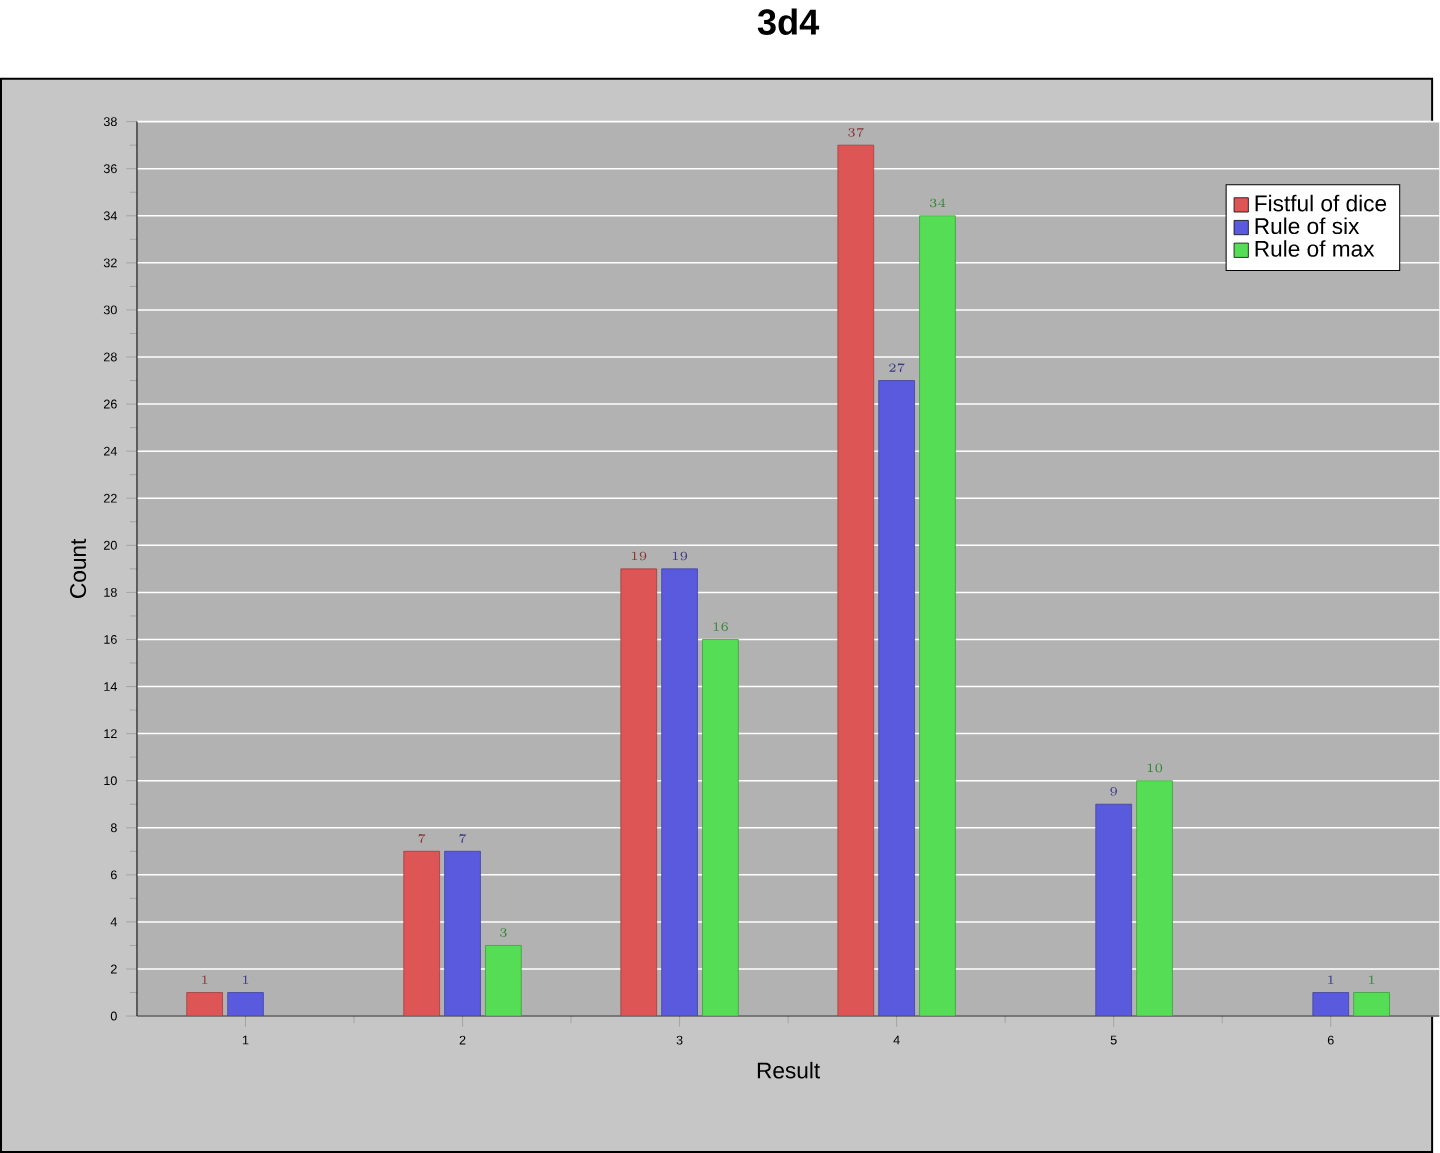 This screenshot has width=1440, height=1153. What do you see at coordinates (110, 216) in the screenshot?
I see `y-tick-label: 34` at bounding box center [110, 216].